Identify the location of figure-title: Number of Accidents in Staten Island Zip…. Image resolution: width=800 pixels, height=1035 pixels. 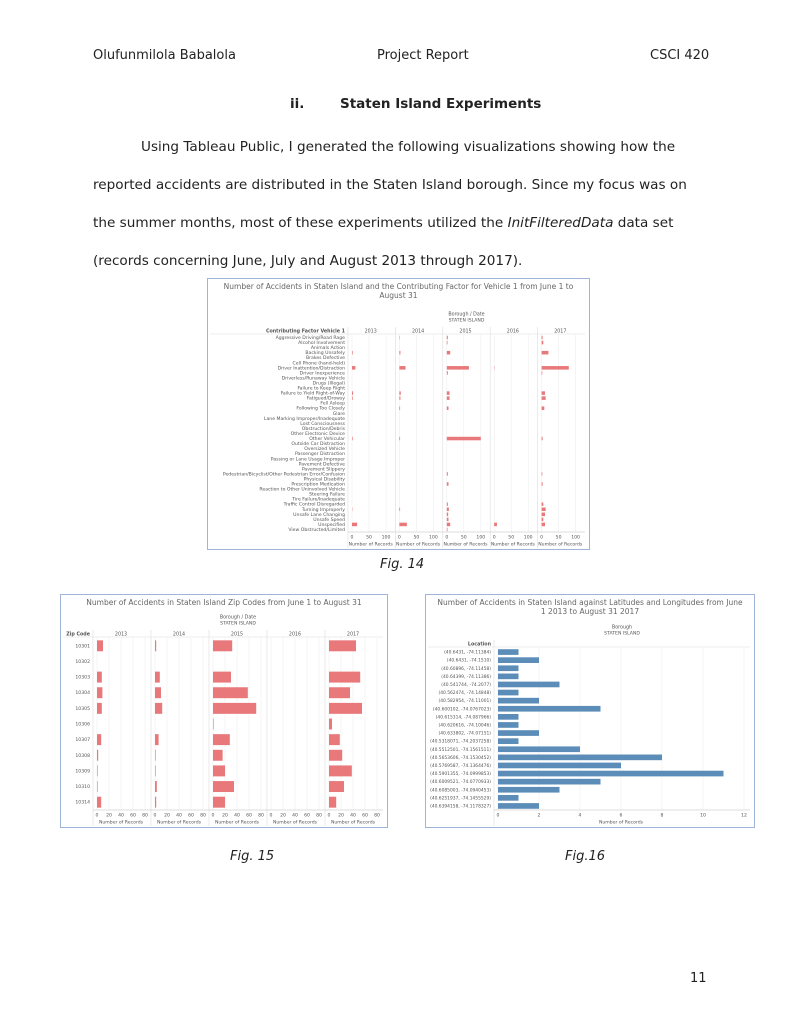
(224, 602).